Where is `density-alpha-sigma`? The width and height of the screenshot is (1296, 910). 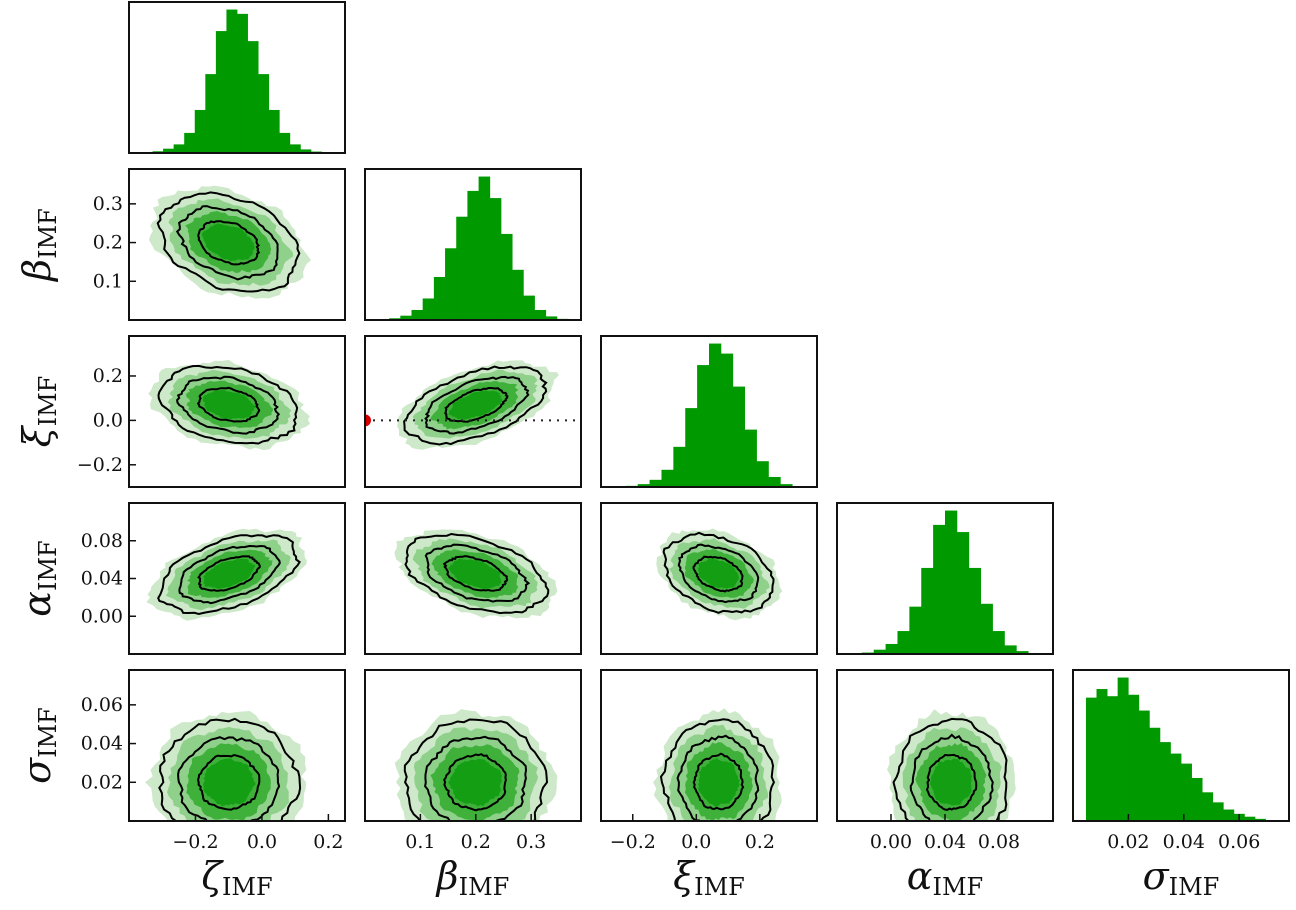 density-alpha-sigma is located at coordinates (945, 745).